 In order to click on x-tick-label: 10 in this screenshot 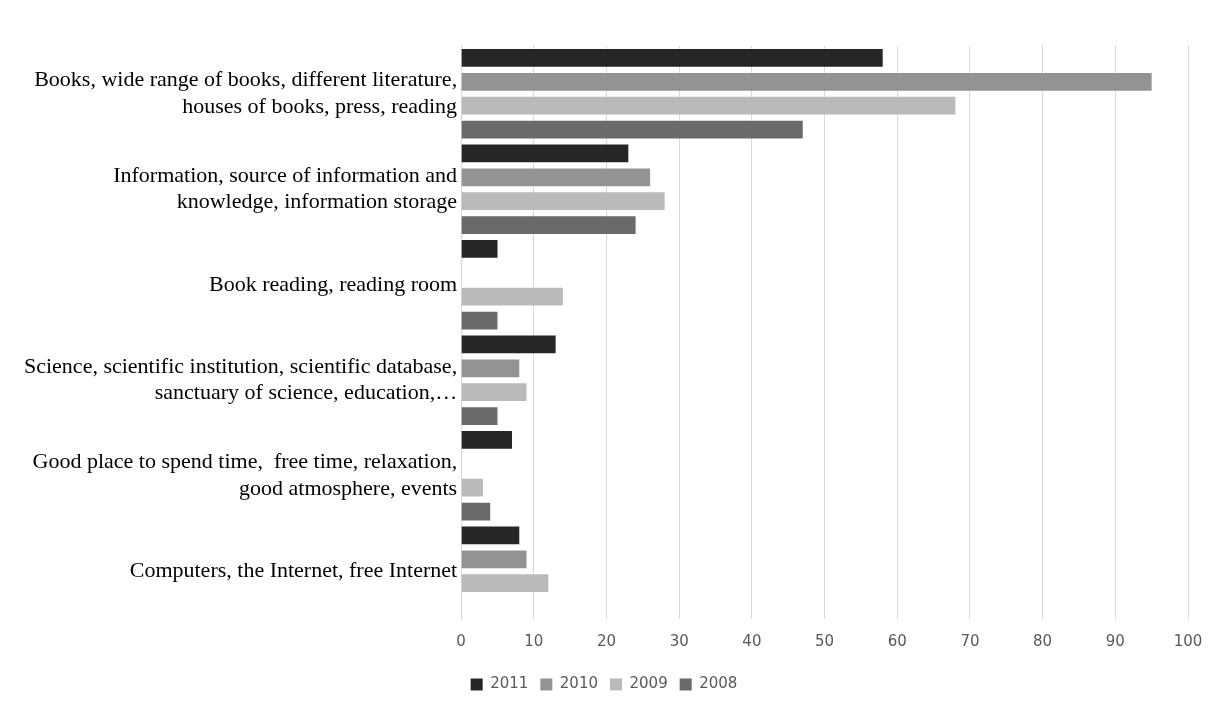, I will do `click(534, 640)`.